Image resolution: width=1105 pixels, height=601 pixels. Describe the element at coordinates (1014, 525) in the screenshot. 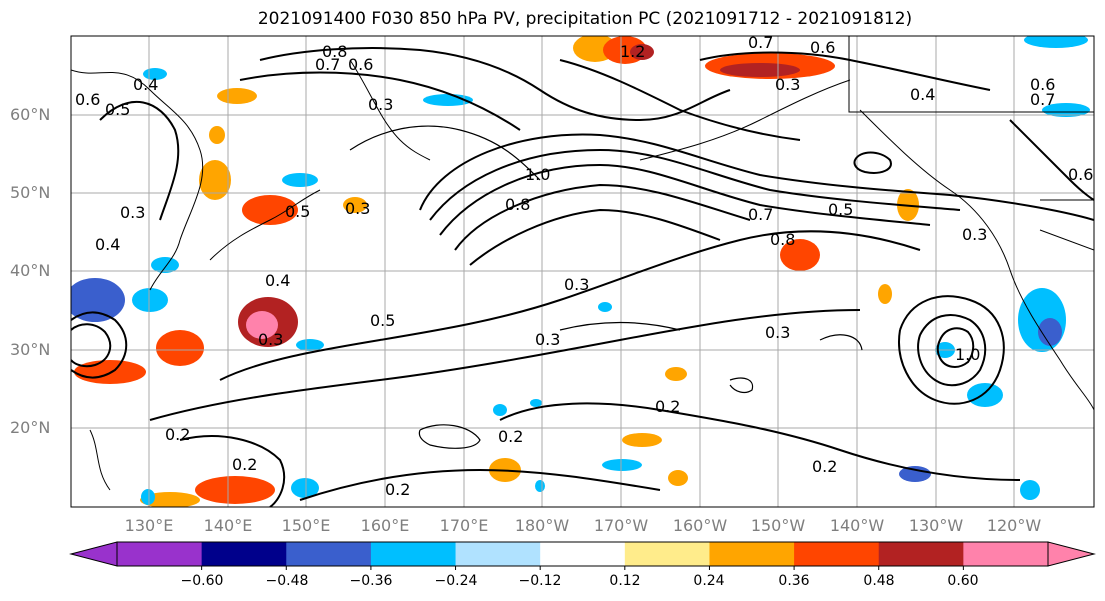

I see `lon-label-120w: 120°W` at that location.